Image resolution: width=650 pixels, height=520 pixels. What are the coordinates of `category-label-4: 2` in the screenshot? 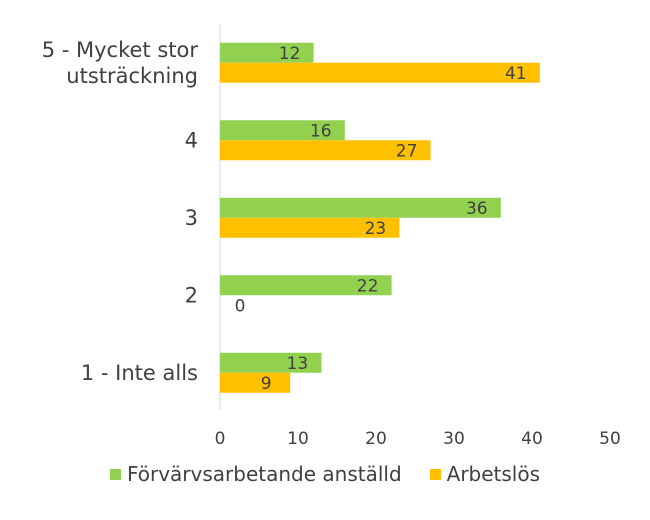 It's located at (191, 295).